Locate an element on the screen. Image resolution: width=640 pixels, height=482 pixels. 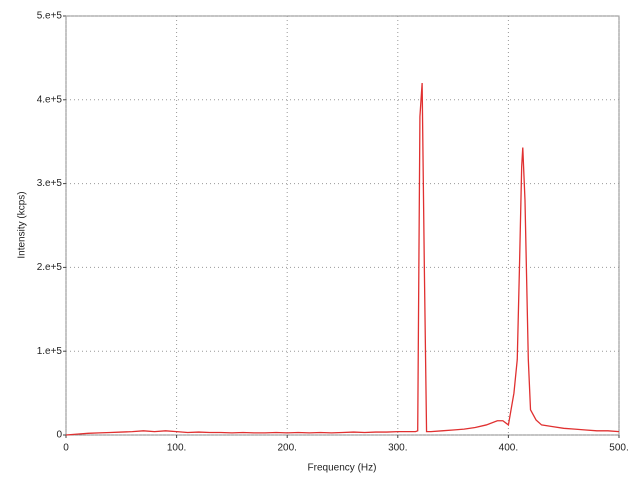
y-tick-label: 4.e+5 is located at coordinates (50, 99).